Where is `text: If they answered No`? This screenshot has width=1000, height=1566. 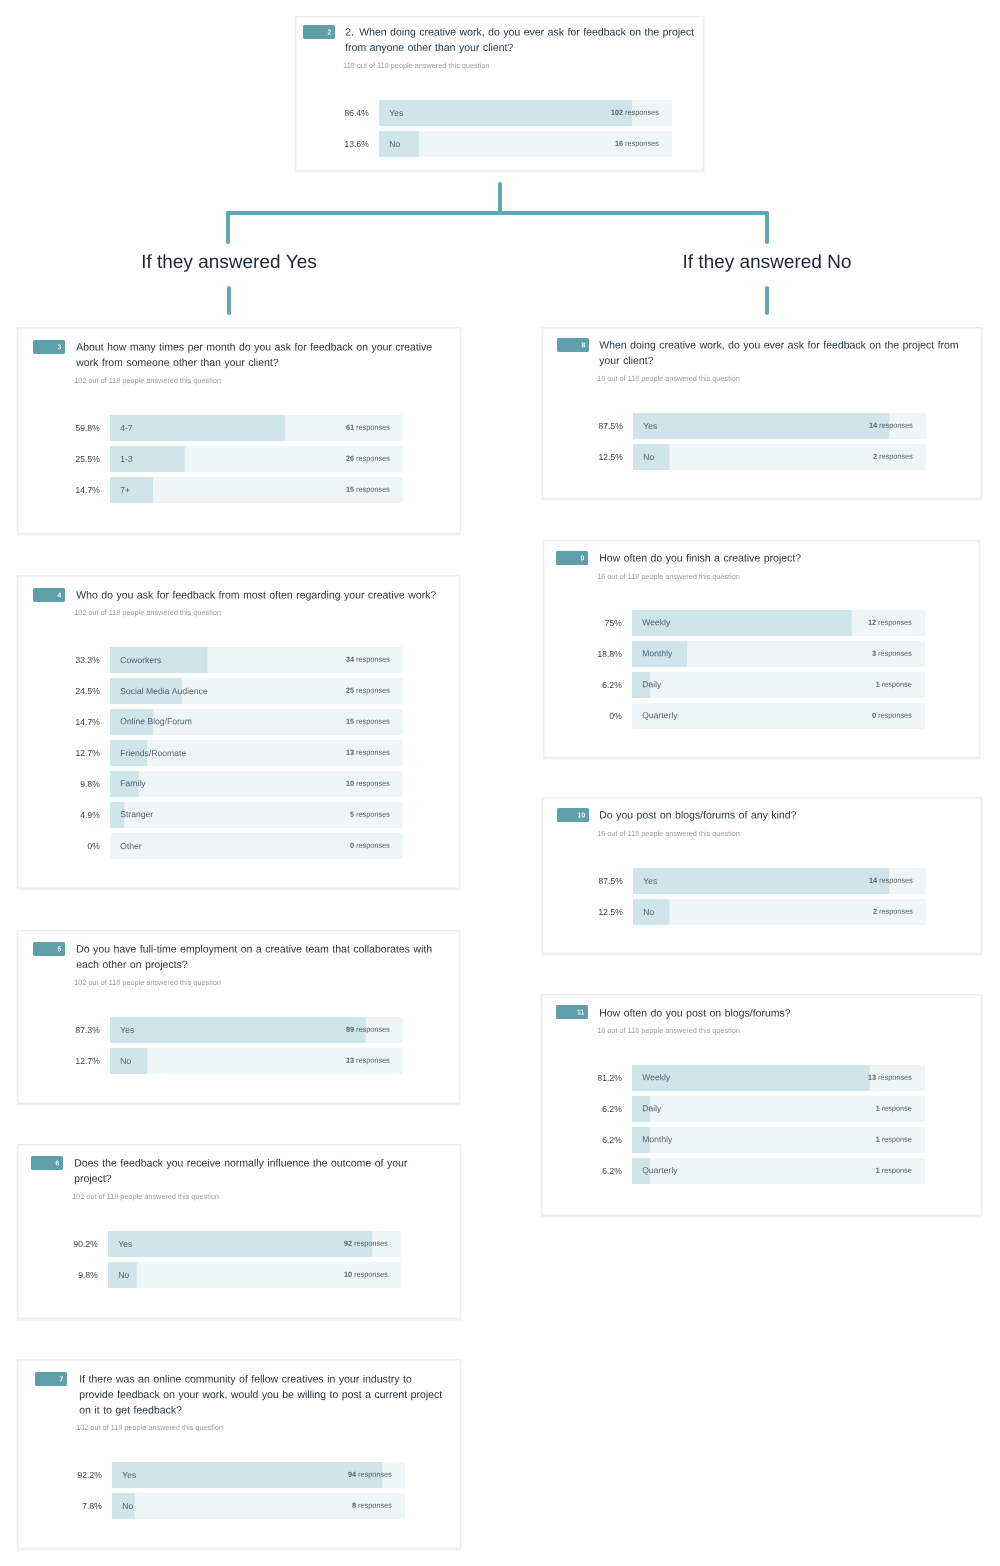 text: If they answered No is located at coordinates (767, 263).